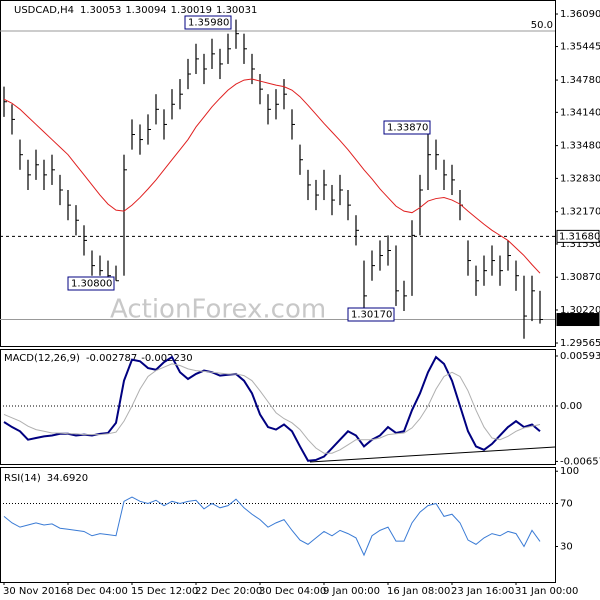 The height and width of the screenshot is (600, 600). I want to click on annotation-label: 1.33870, so click(407, 128).